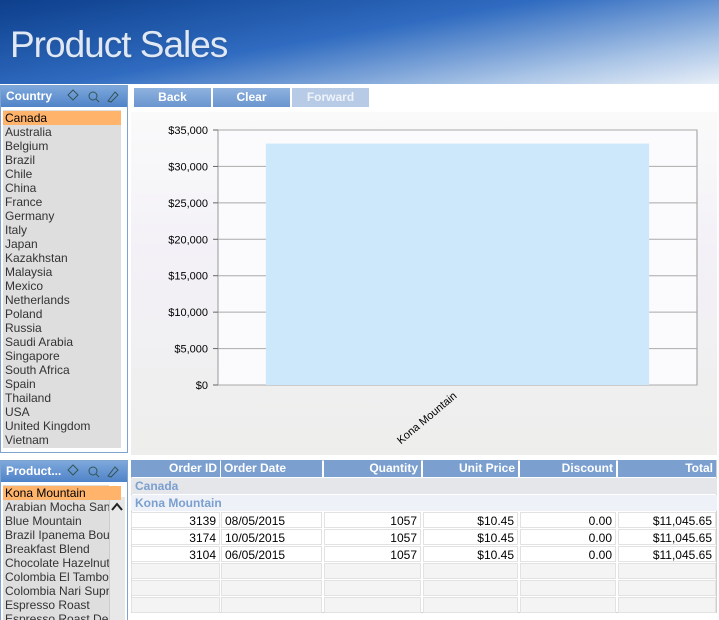  What do you see at coordinates (470, 468) in the screenshot?
I see `column-header: Unit Price` at bounding box center [470, 468].